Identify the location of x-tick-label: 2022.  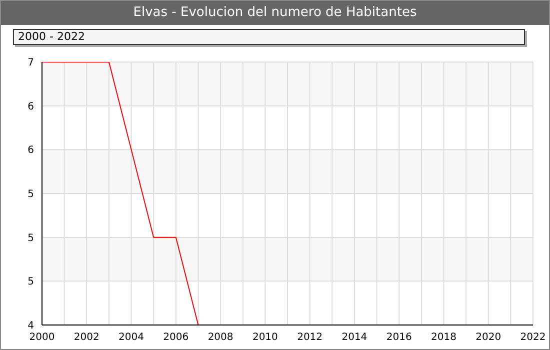
(533, 338).